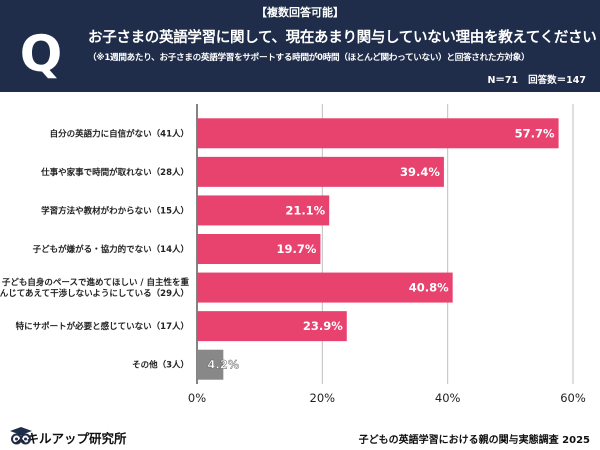 Image resolution: width=600 pixels, height=450 pixels. I want to click on data-label: 4.2%, so click(223, 365).